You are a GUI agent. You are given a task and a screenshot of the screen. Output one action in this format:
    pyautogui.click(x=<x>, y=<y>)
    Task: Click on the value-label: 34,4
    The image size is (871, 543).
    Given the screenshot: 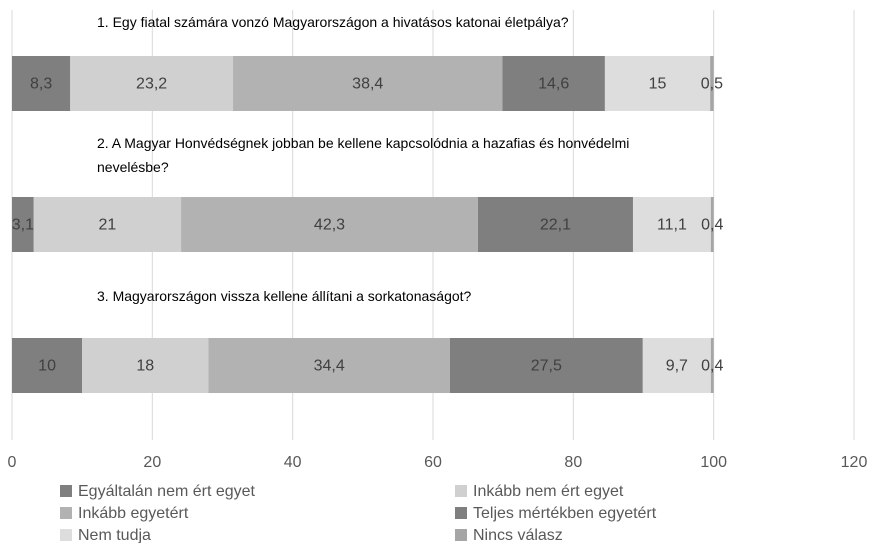 What is the action you would take?
    pyautogui.click(x=329, y=366)
    